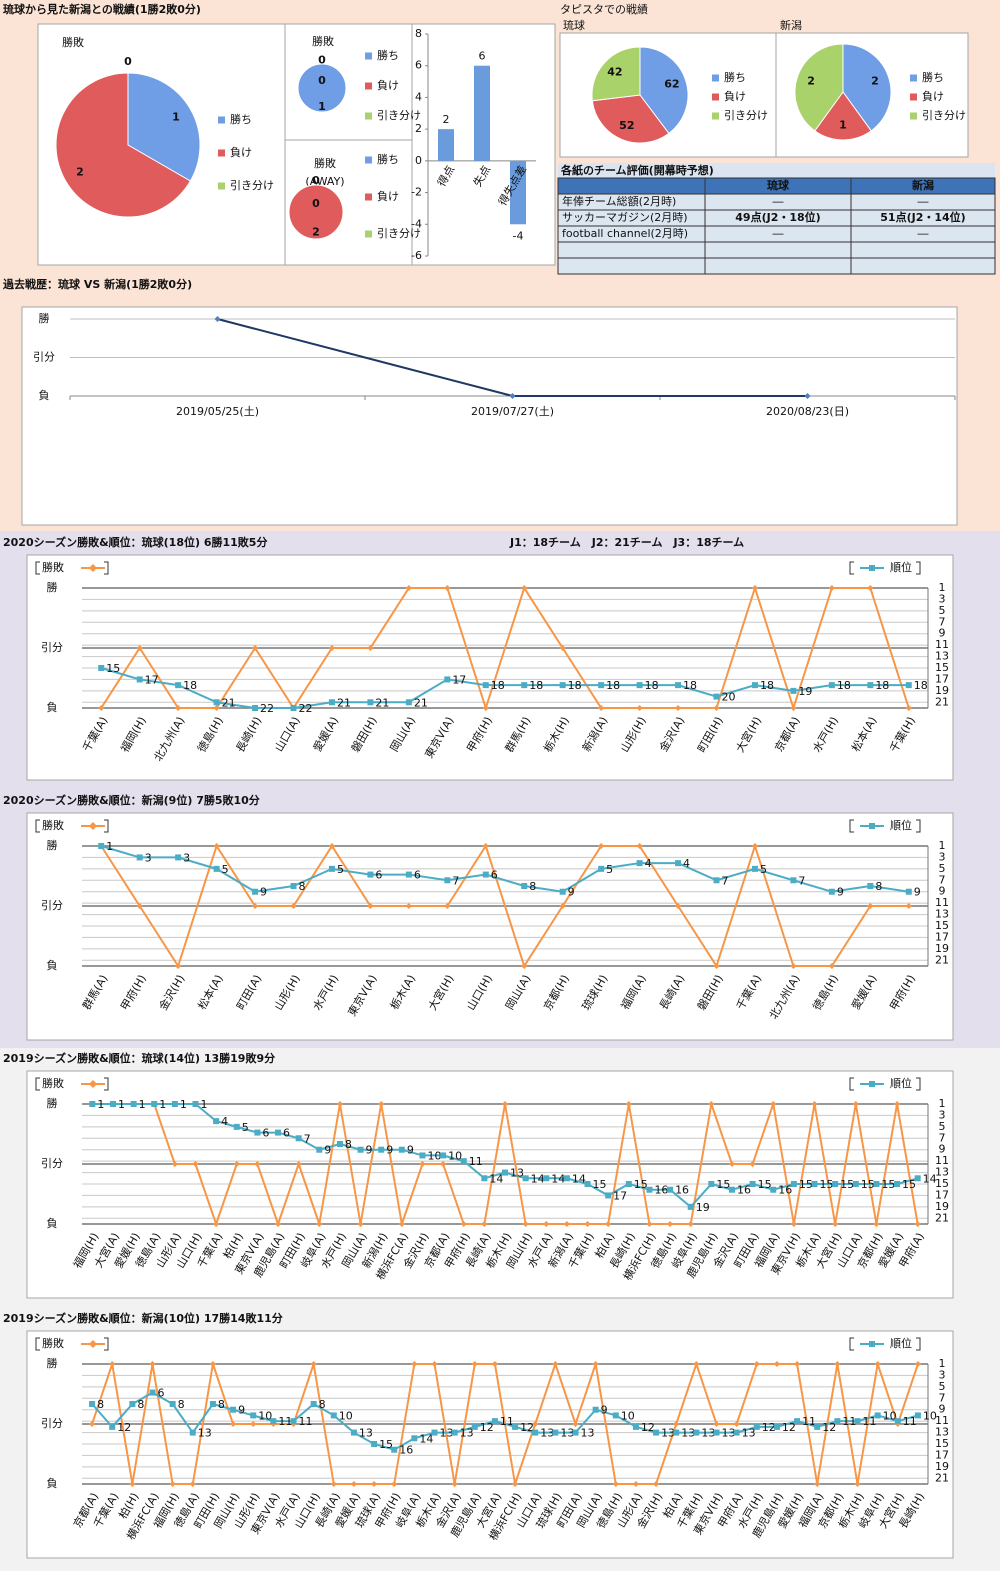 Image resolution: width=1000 pixels, height=1571 pixels. Describe the element at coordinates (245, 1127) in the screenshot. I see `data-label: 5` at that location.